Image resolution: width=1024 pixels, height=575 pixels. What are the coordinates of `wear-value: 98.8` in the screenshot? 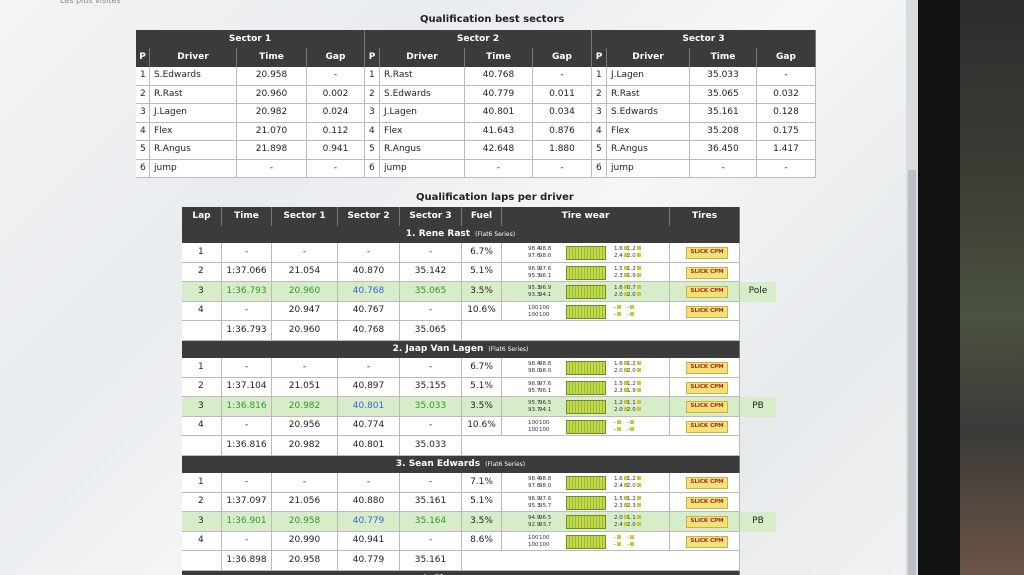 It's located at (545, 479).